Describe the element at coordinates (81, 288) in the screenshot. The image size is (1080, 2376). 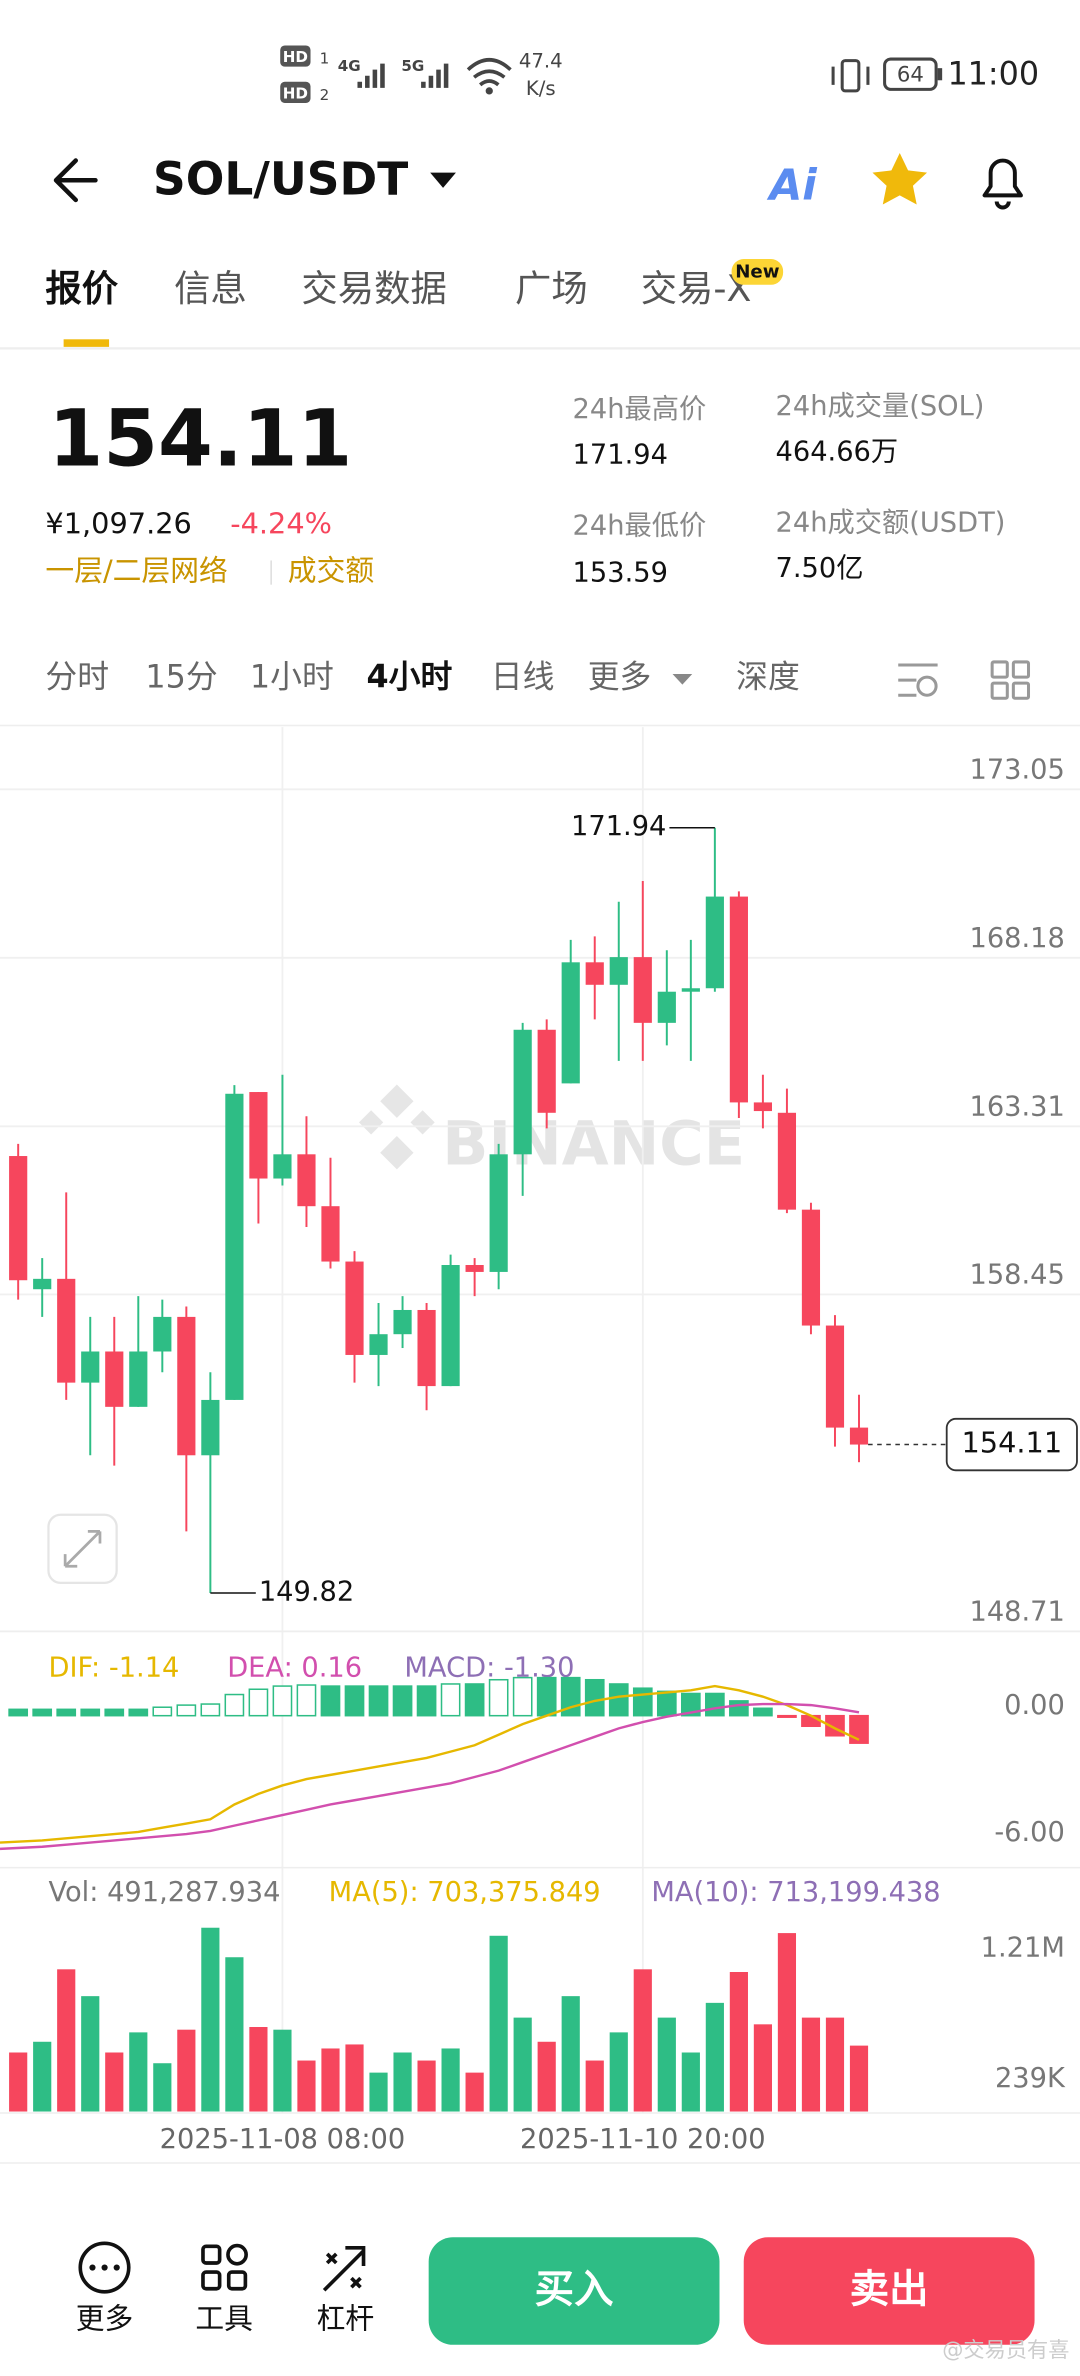
I see `tab: 报价` at that location.